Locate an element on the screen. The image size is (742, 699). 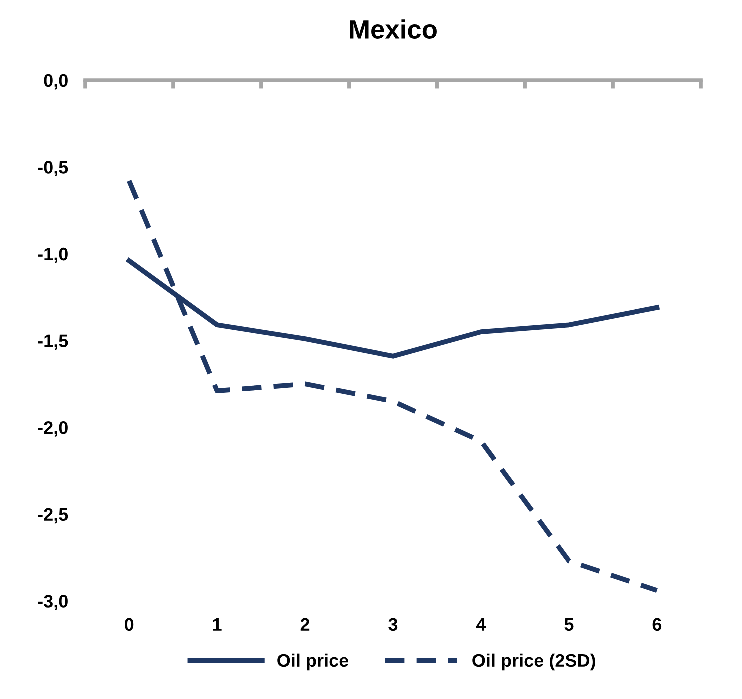
y-tick-label: -0,5 is located at coordinates (53, 169).